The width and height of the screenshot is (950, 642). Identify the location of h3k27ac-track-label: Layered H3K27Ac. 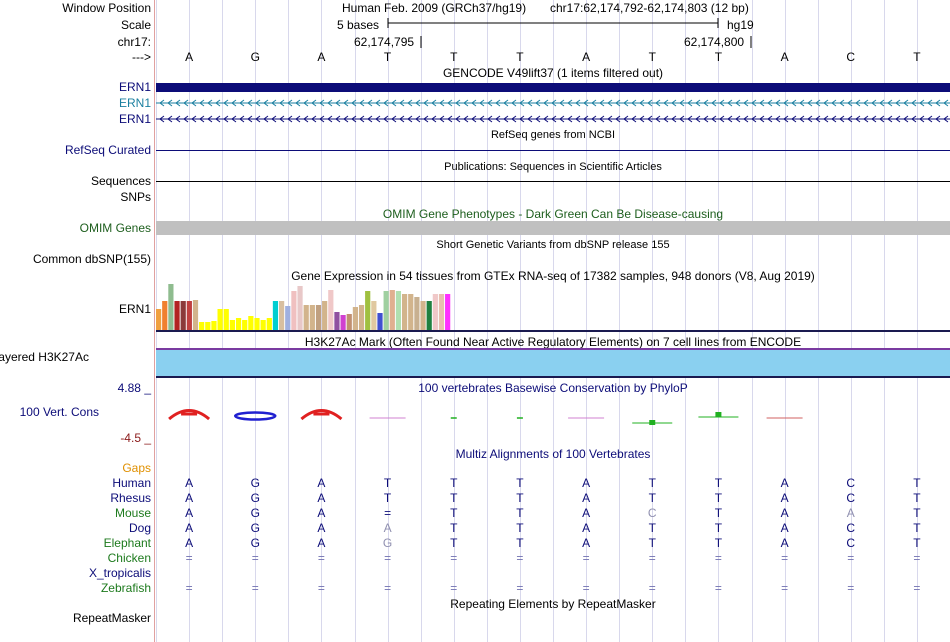
(44, 357).